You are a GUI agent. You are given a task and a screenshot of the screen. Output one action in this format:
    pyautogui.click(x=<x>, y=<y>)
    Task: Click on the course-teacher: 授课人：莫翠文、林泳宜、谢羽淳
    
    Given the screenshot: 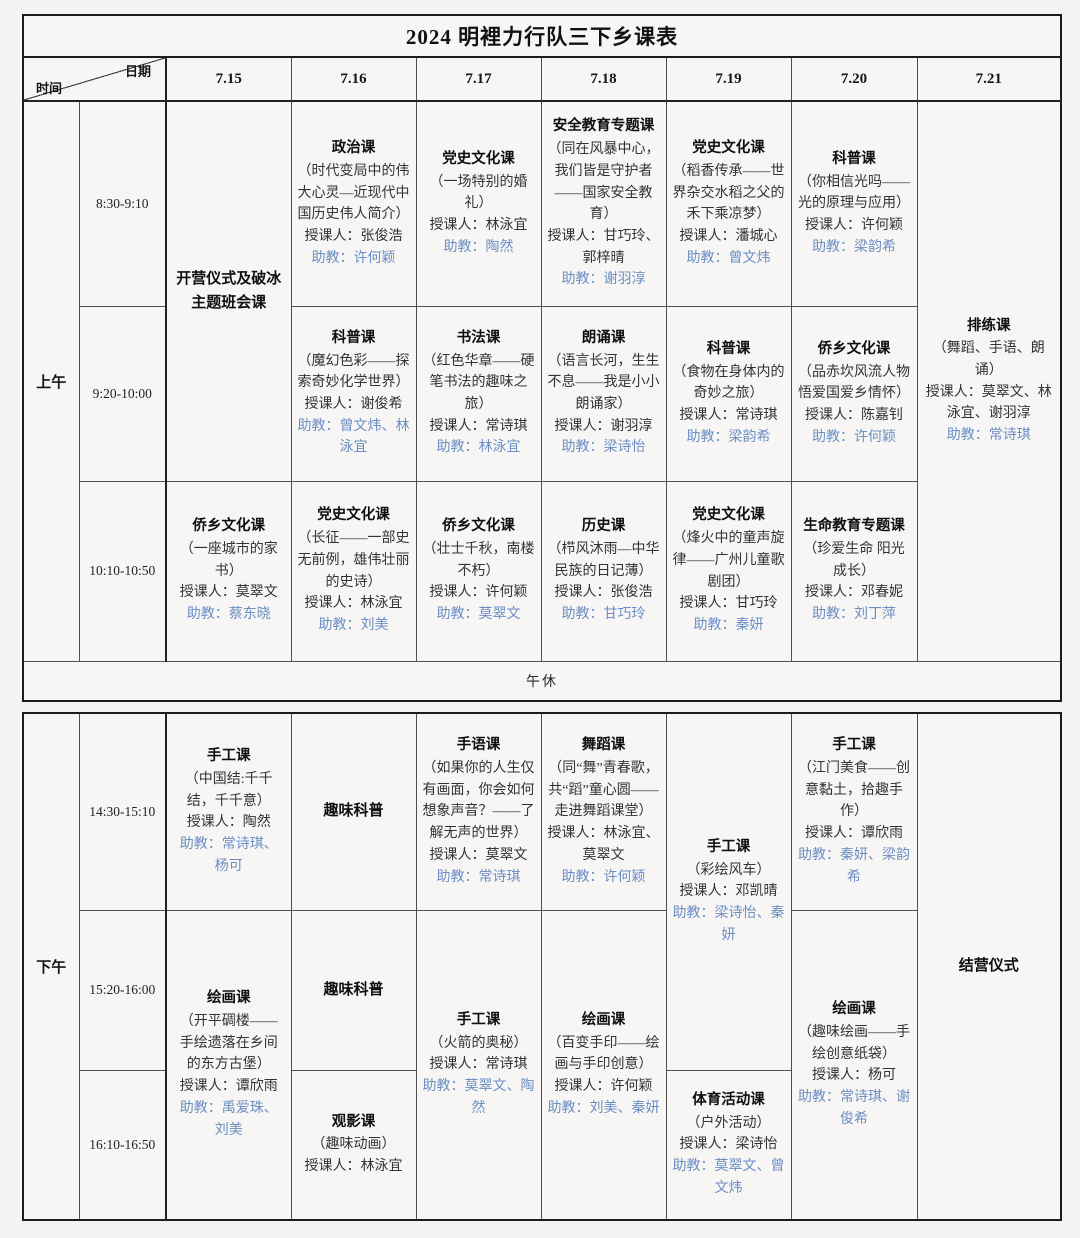 What is the action you would take?
    pyautogui.click(x=988, y=403)
    